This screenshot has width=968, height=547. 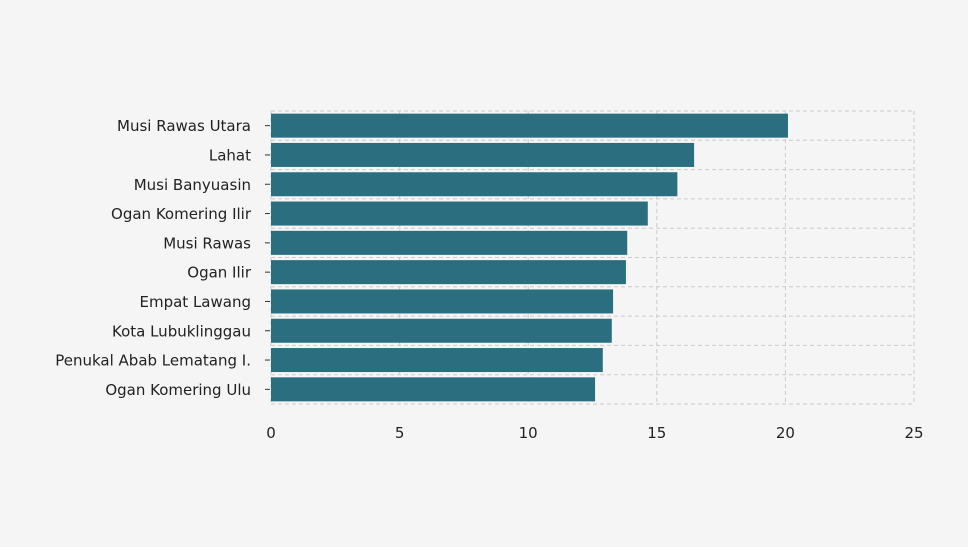 I want to click on y-tick-label-7: Kota Lubuklinggau, so click(x=181, y=331).